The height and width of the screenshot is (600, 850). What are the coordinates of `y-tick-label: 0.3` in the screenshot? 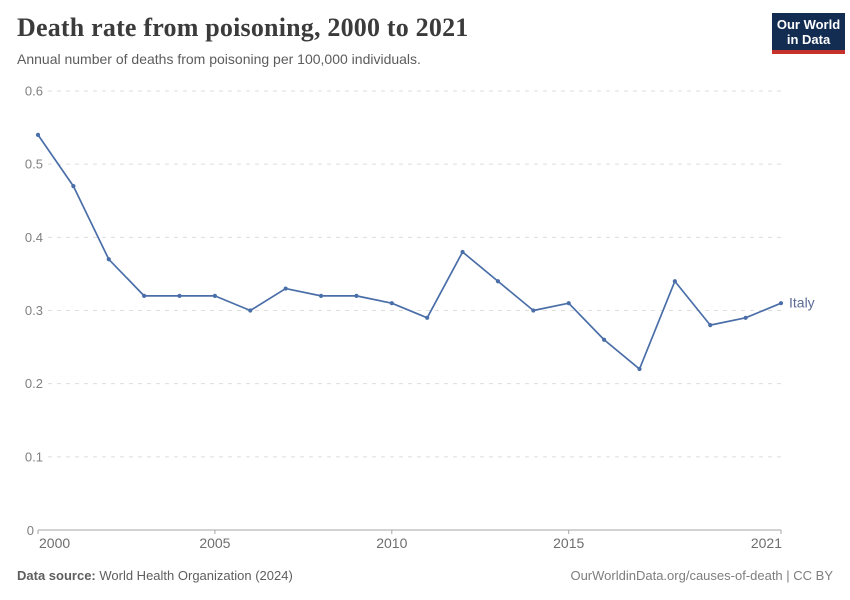 It's located at (34, 310).